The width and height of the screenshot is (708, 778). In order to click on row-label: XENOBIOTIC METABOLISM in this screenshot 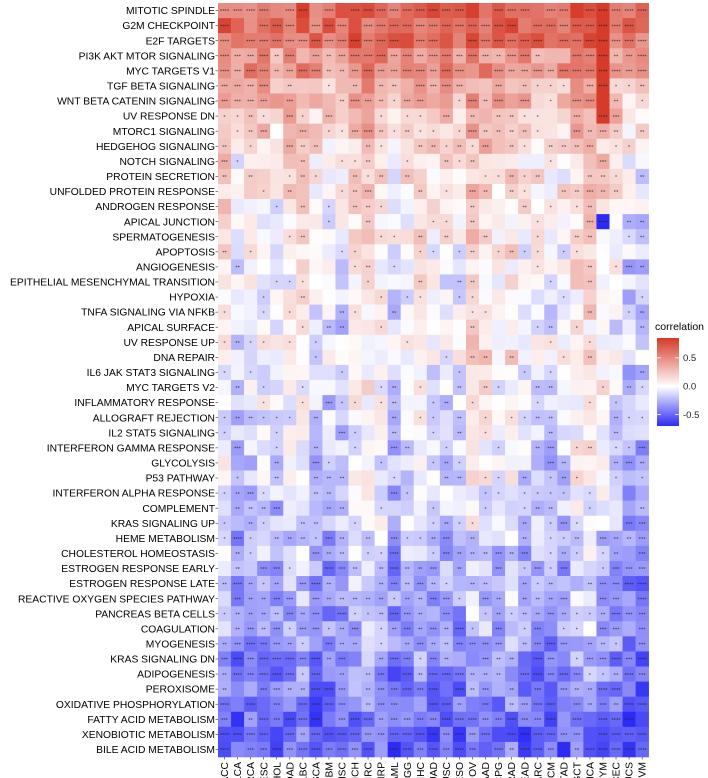, I will do `click(148, 735)`.